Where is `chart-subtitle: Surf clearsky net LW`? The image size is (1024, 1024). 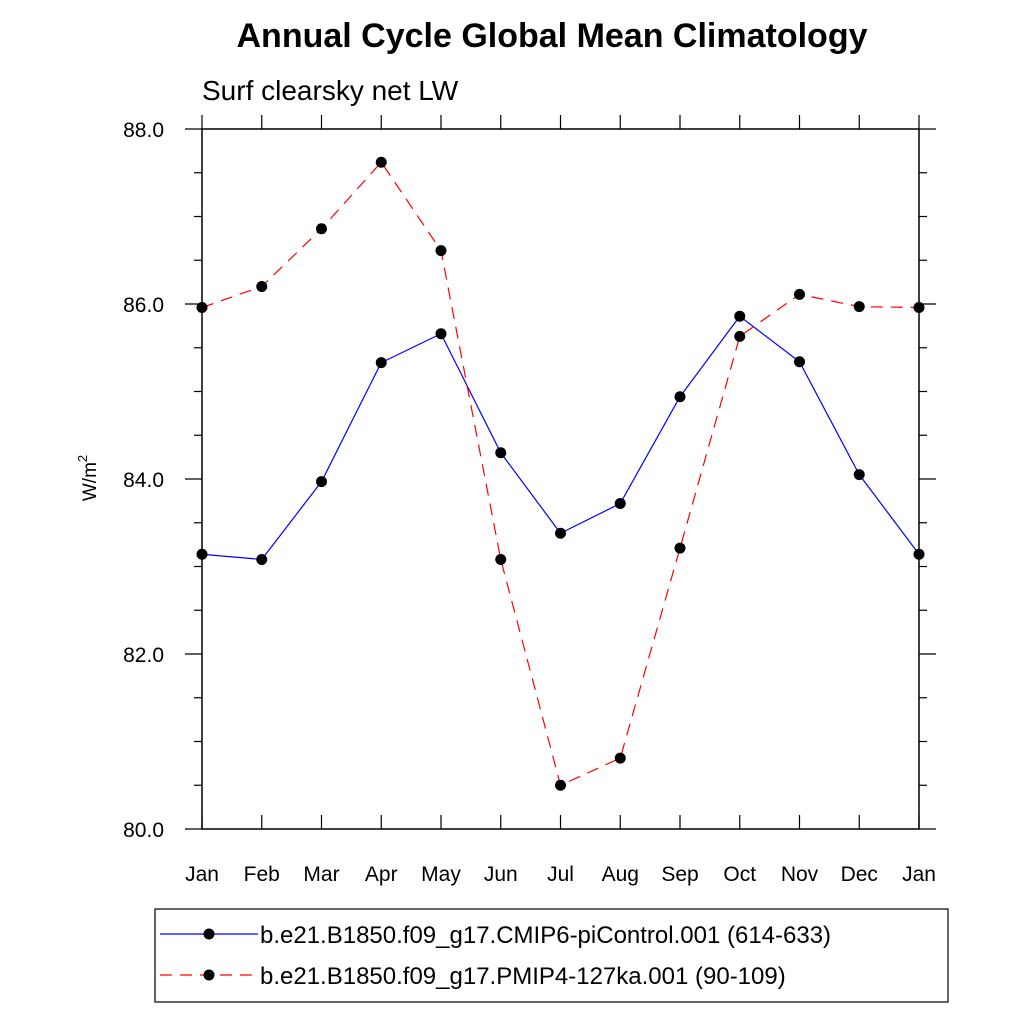 chart-subtitle: Surf clearsky net LW is located at coordinates (330, 90).